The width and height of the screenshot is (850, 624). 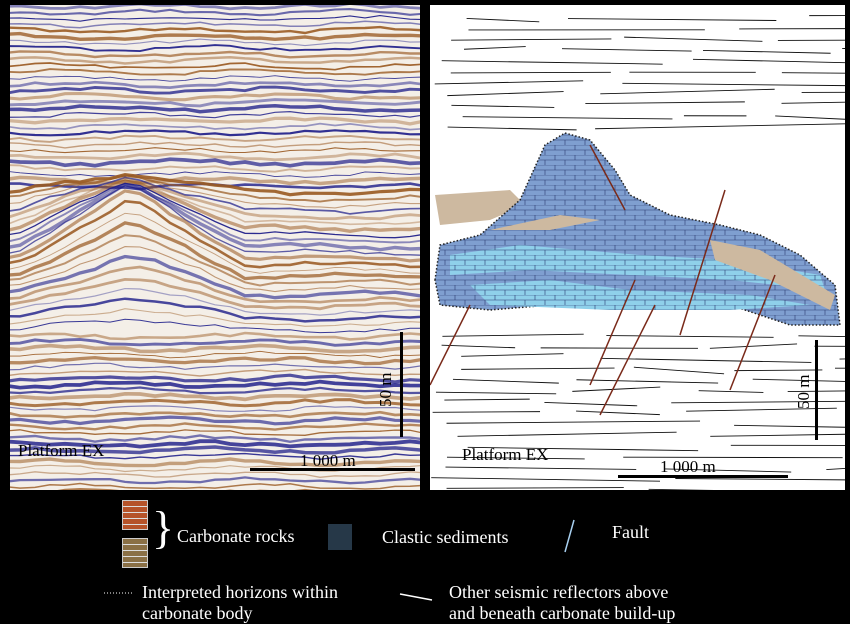 What do you see at coordinates (631, 532) in the screenshot?
I see `legend-fault: Fault` at bounding box center [631, 532].